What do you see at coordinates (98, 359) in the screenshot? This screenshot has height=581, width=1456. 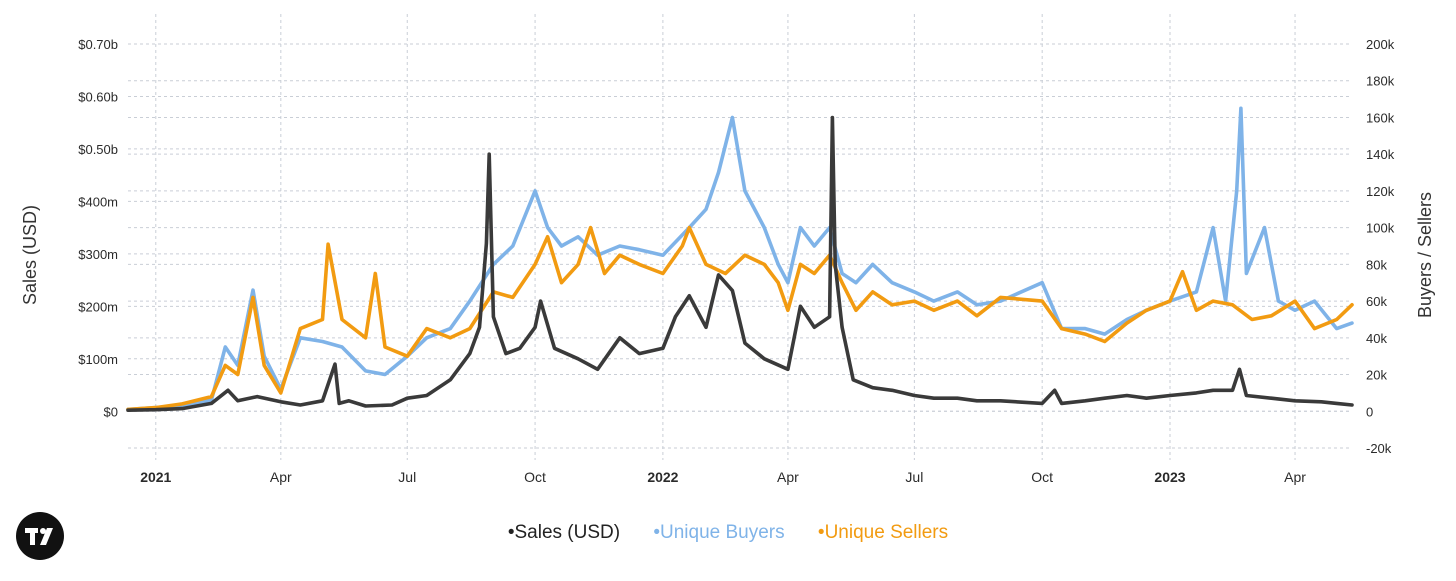 I see `y-left-tick-label: $100m` at bounding box center [98, 359].